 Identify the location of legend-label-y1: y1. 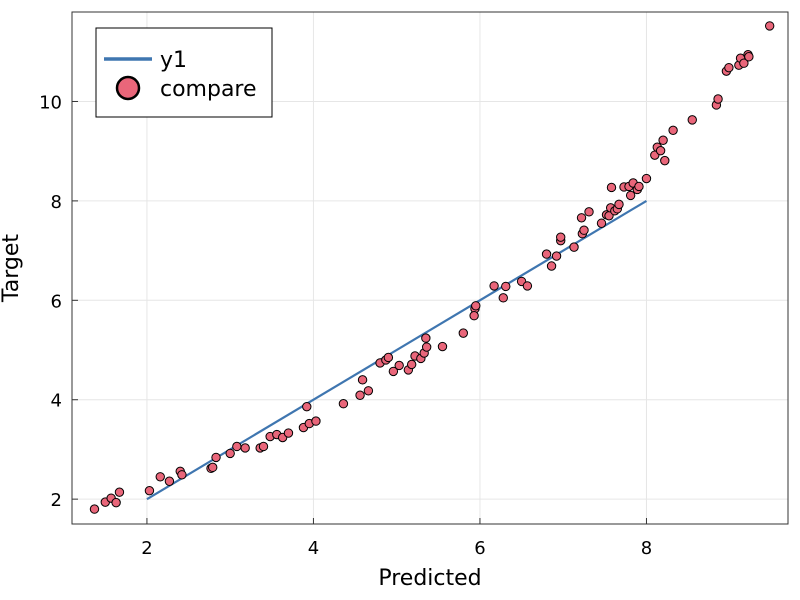
(173, 60).